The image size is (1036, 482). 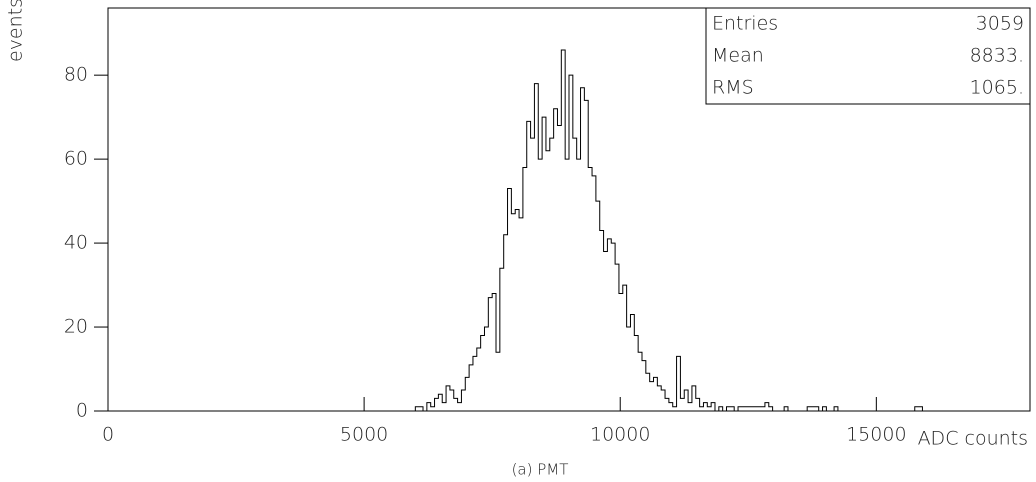 I want to click on y-axis-label: events, so click(x=16, y=31).